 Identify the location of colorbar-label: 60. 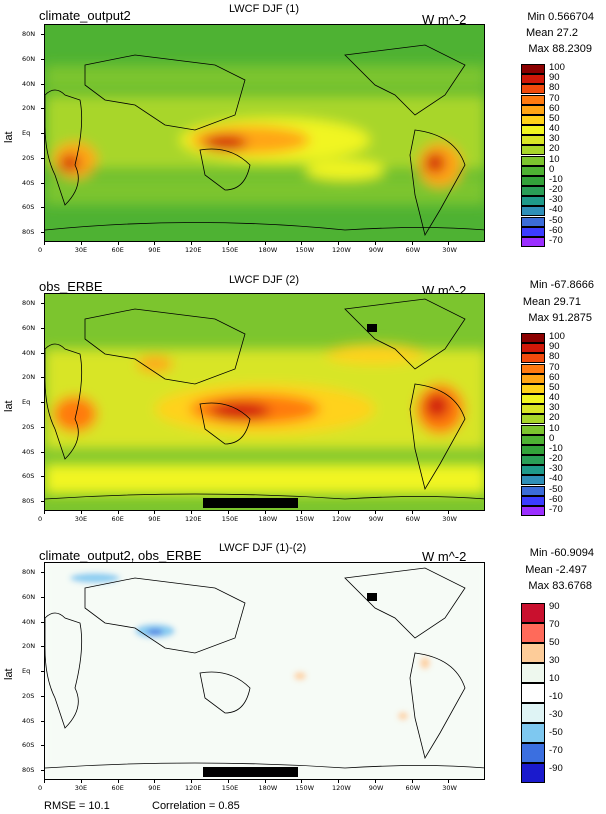
(554, 377).